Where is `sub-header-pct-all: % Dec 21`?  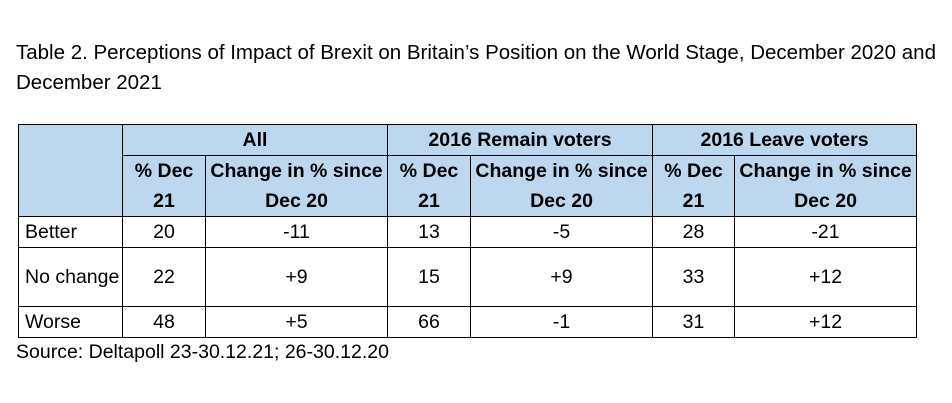
sub-header-pct-all: % Dec 21 is located at coordinates (164, 186).